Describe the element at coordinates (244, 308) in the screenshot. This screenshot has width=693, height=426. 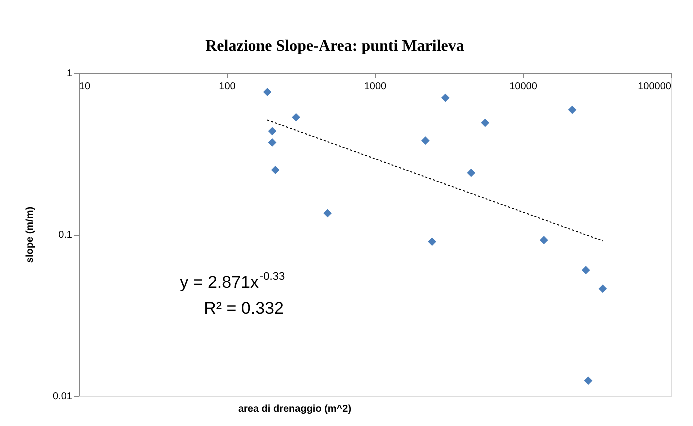
I see `annotation: R² = 0.332` at that location.